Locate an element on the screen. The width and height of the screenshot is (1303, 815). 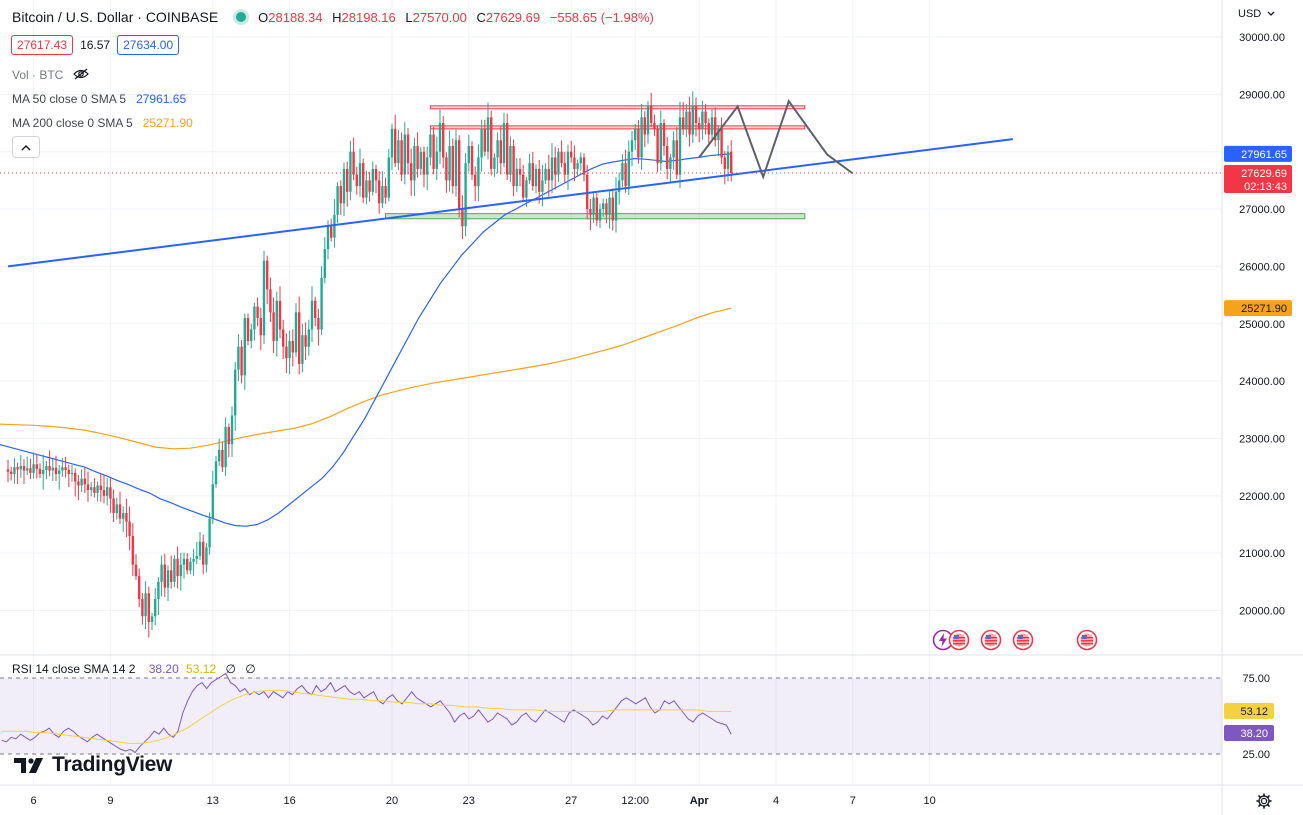
event-lightning-icon is located at coordinates (943, 640).